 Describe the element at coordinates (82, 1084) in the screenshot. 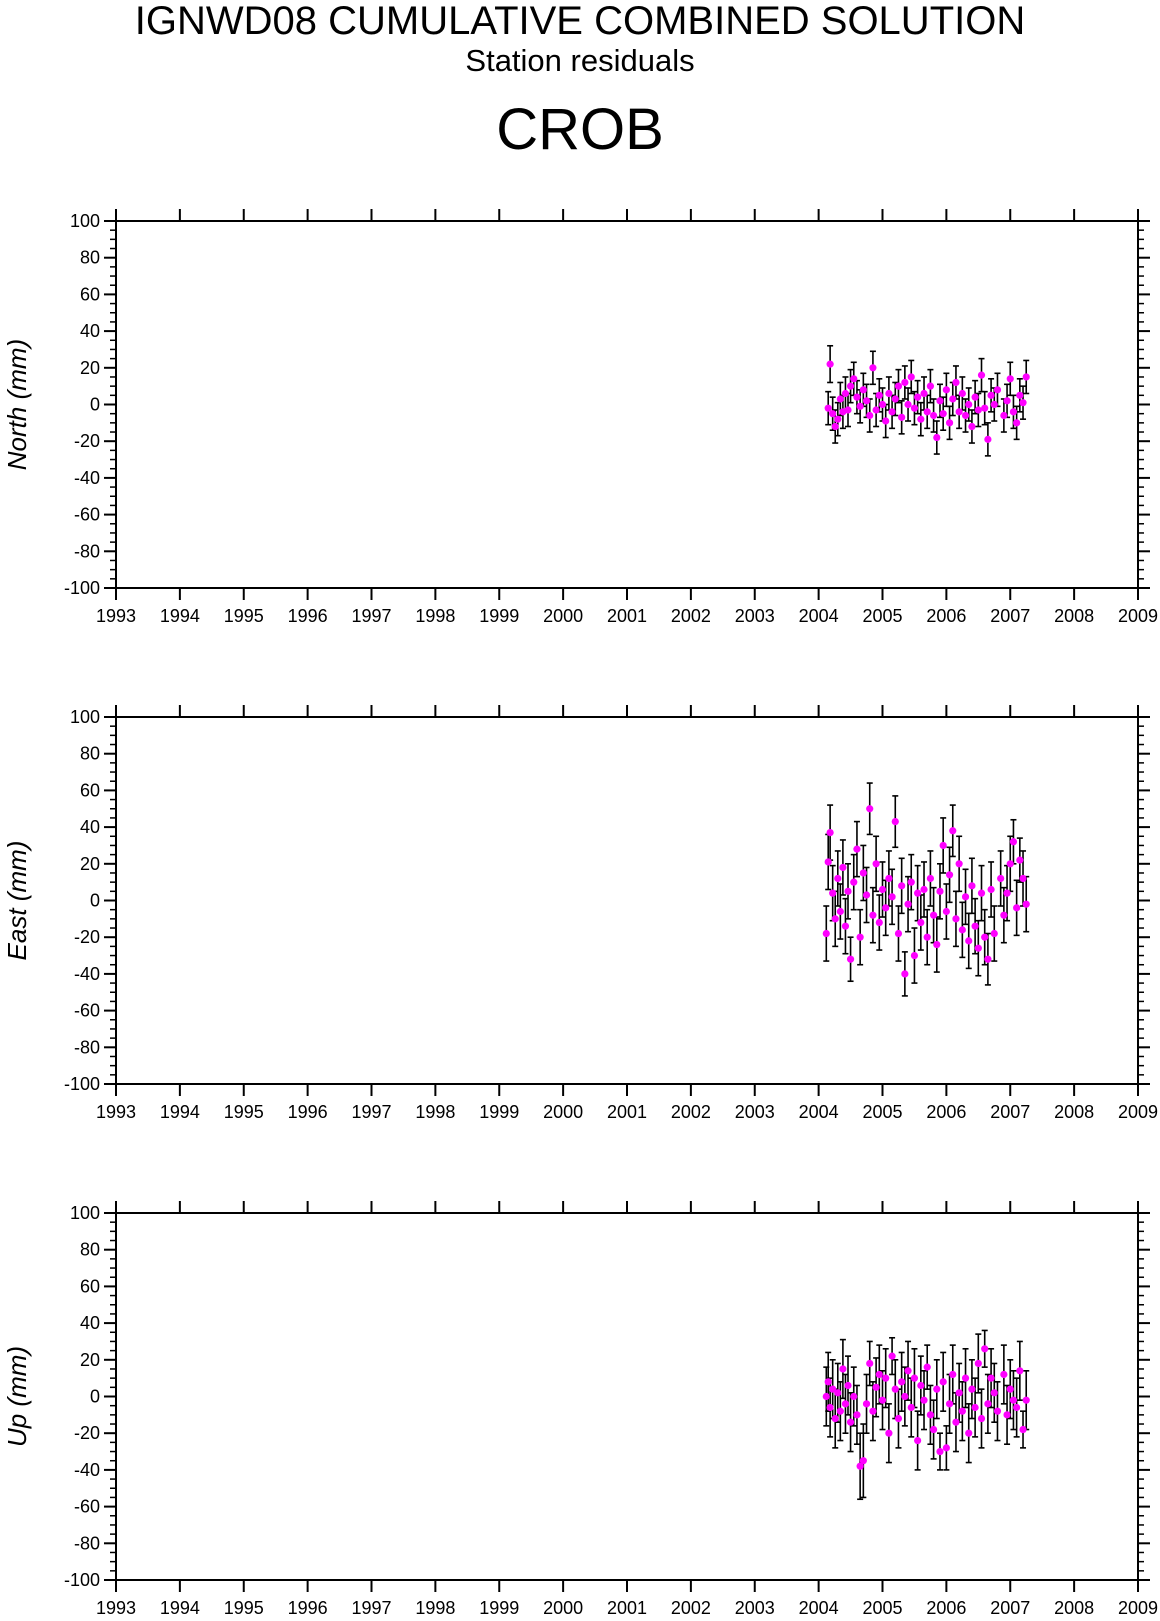

I see `east-y-tick-label: -100` at that location.